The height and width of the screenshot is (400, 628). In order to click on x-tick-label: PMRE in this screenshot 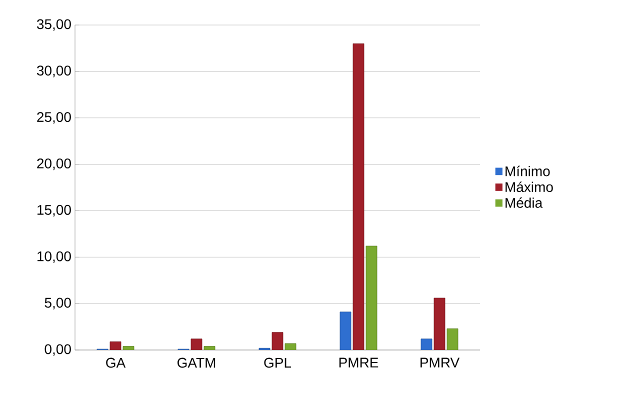, I will do `click(358, 363)`.